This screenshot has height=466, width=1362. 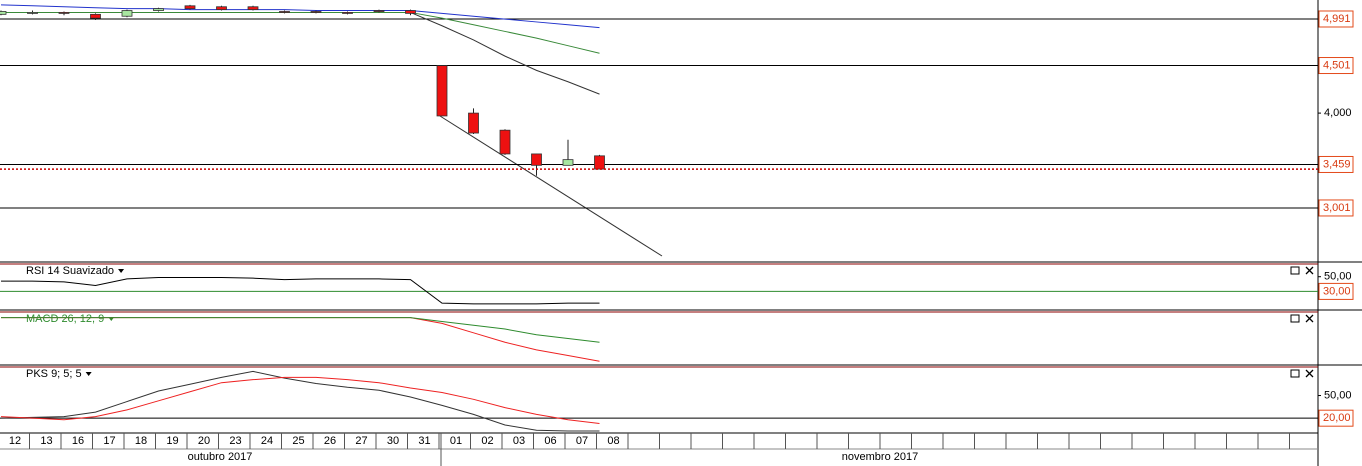 What do you see at coordinates (298, 441) in the screenshot?
I see `x-tick-label: 25` at bounding box center [298, 441].